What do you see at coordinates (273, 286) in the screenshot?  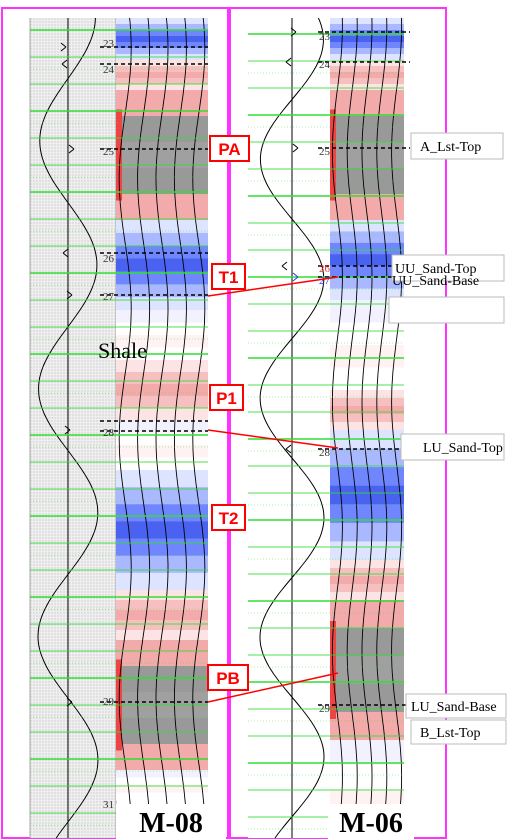 I see `correlation-line-t1` at bounding box center [273, 286].